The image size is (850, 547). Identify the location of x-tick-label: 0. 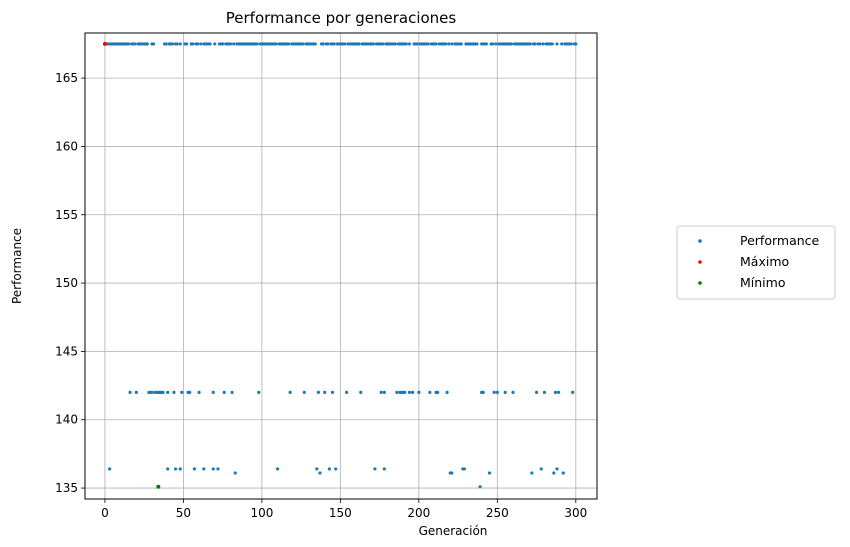
(105, 513).